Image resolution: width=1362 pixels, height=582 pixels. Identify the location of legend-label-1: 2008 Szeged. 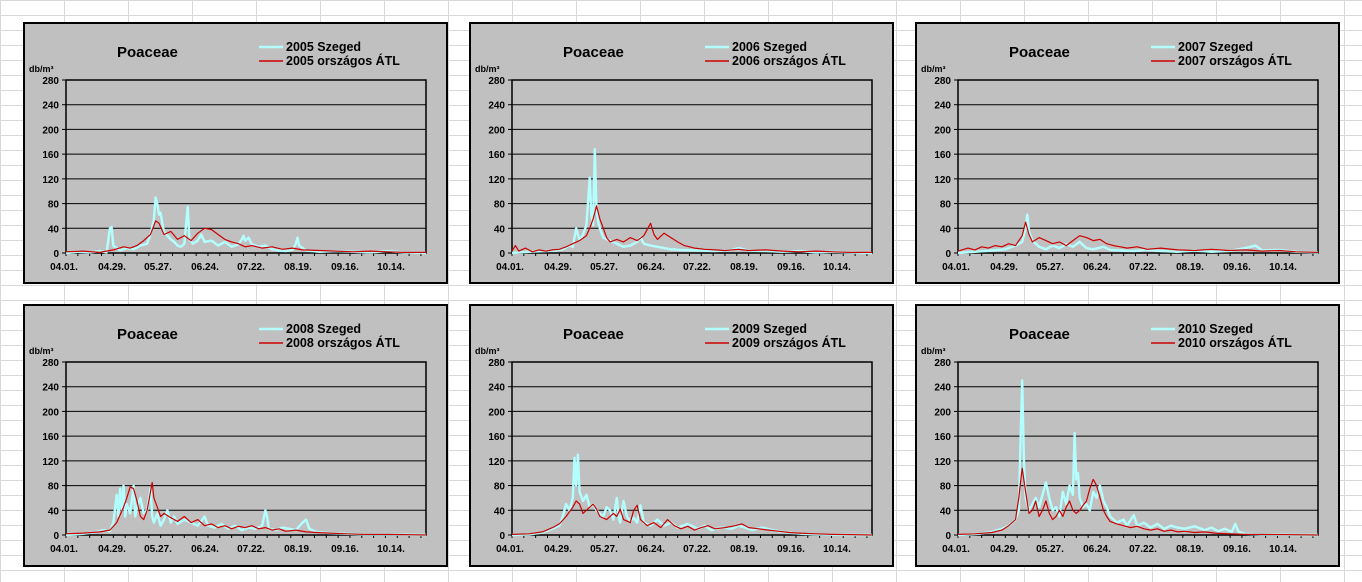
(323, 329).